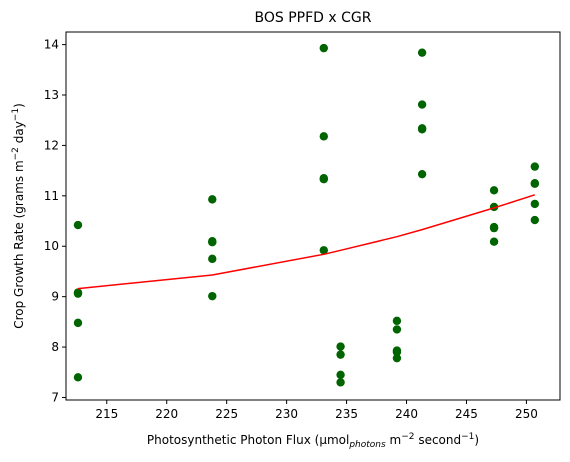 The height and width of the screenshot is (462, 570). What do you see at coordinates (16, 153) in the screenshot?
I see `y-axis-label-sup1: −2` at bounding box center [16, 153].